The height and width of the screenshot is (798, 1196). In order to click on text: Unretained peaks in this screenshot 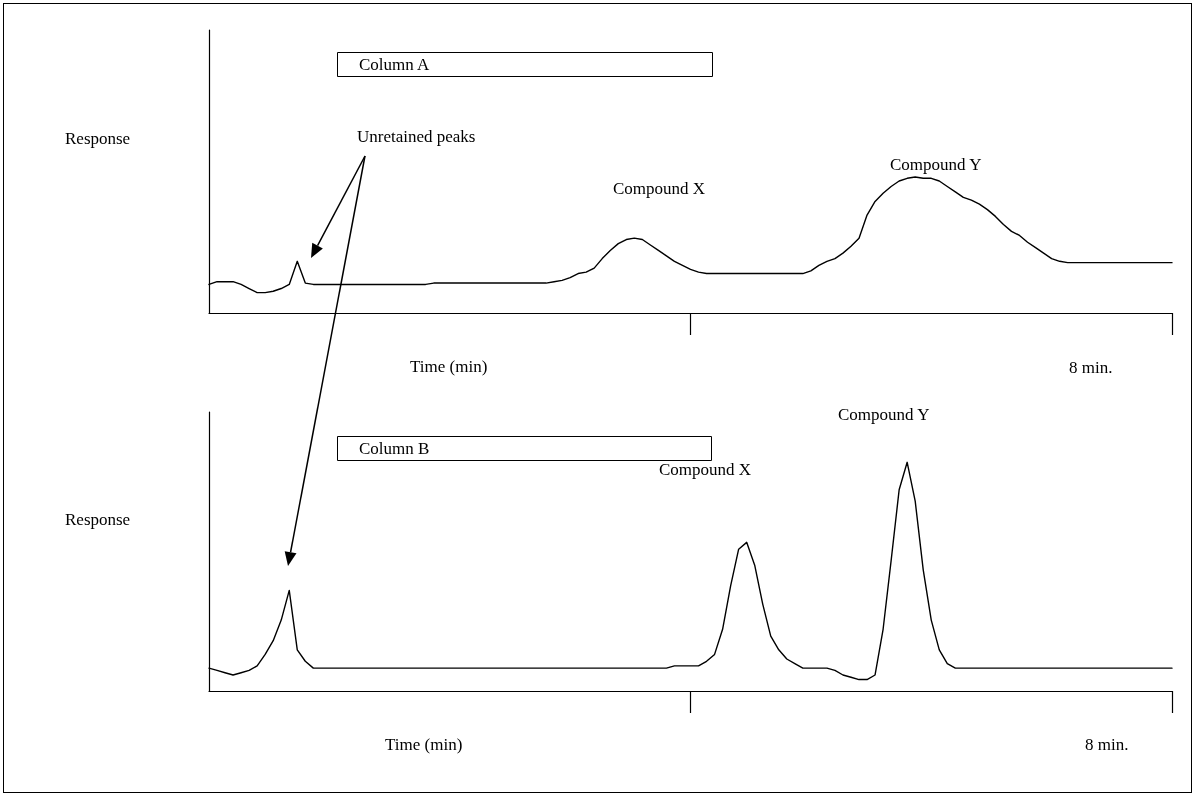, I will do `click(416, 136)`.